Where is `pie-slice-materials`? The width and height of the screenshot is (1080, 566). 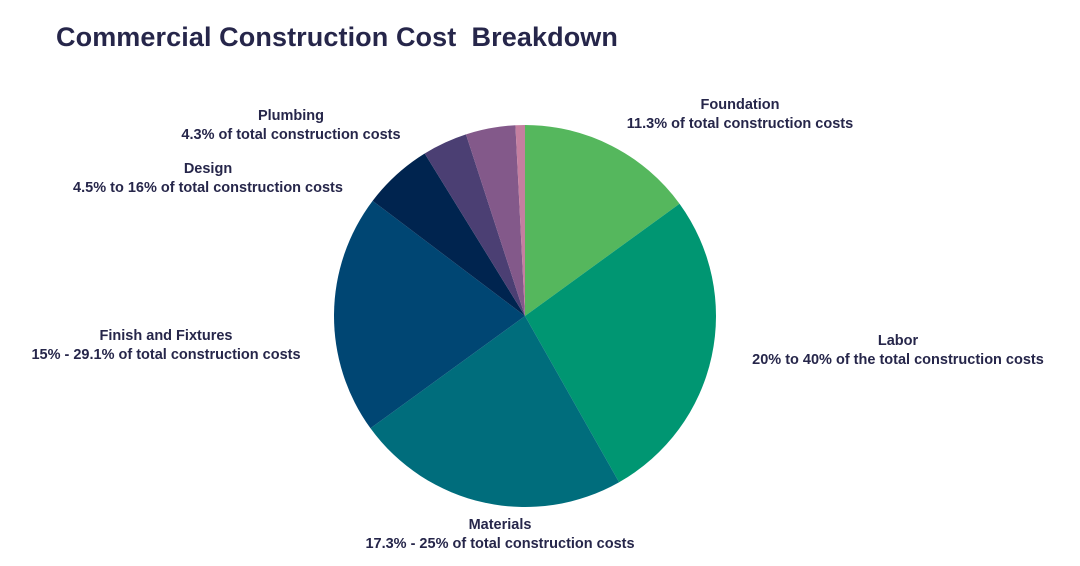 pie-slice-materials is located at coordinates (495, 412).